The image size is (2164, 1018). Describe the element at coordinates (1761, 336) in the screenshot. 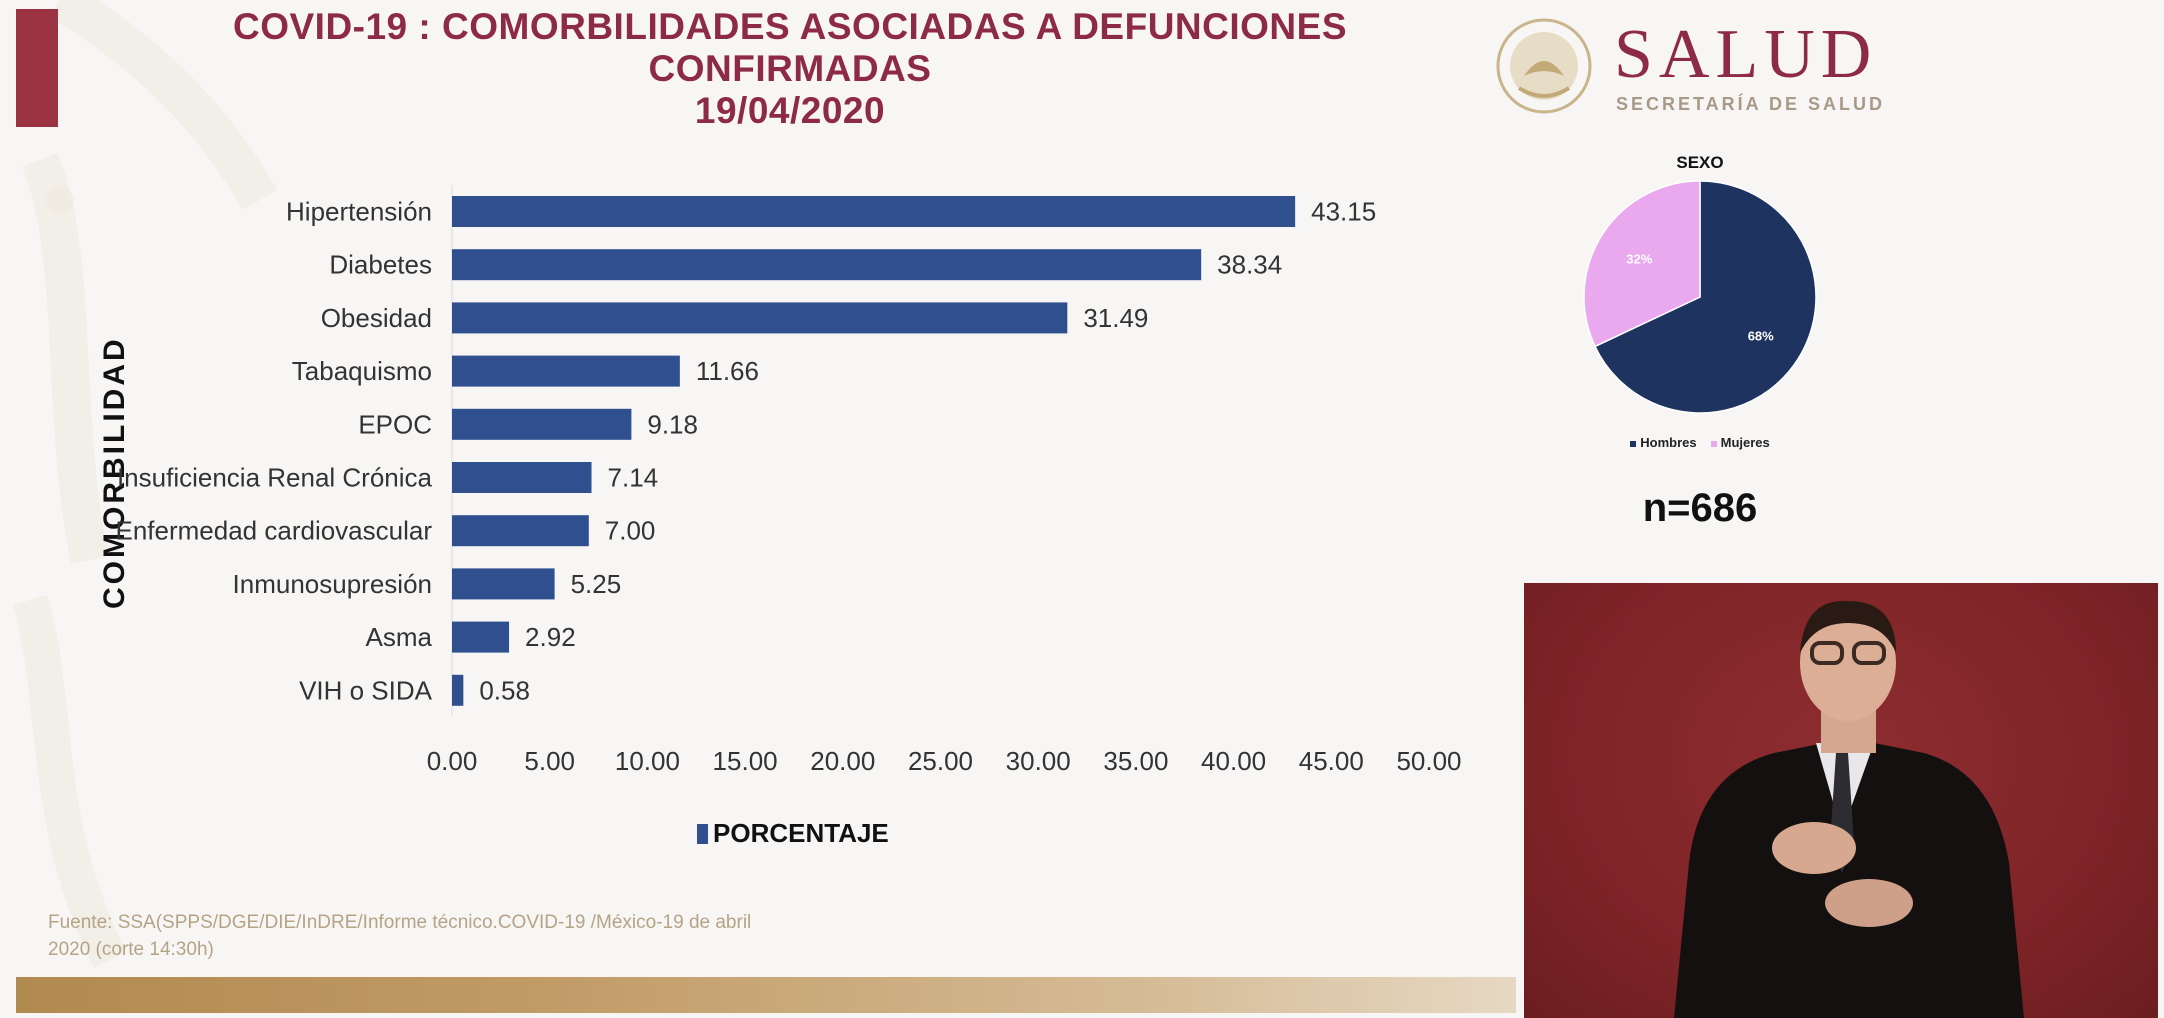

I see `pie-value-label: 68%` at that location.